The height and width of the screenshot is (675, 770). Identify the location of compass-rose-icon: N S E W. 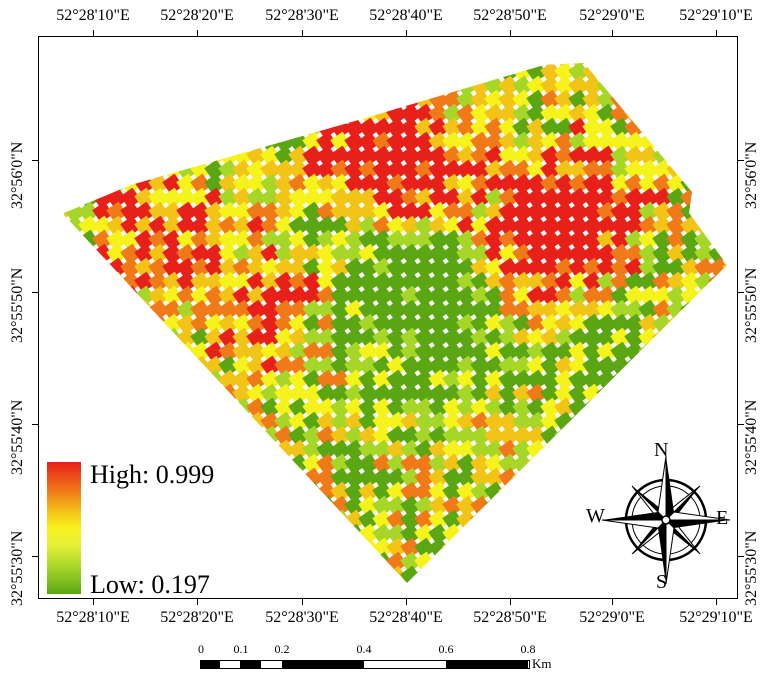
(666, 520).